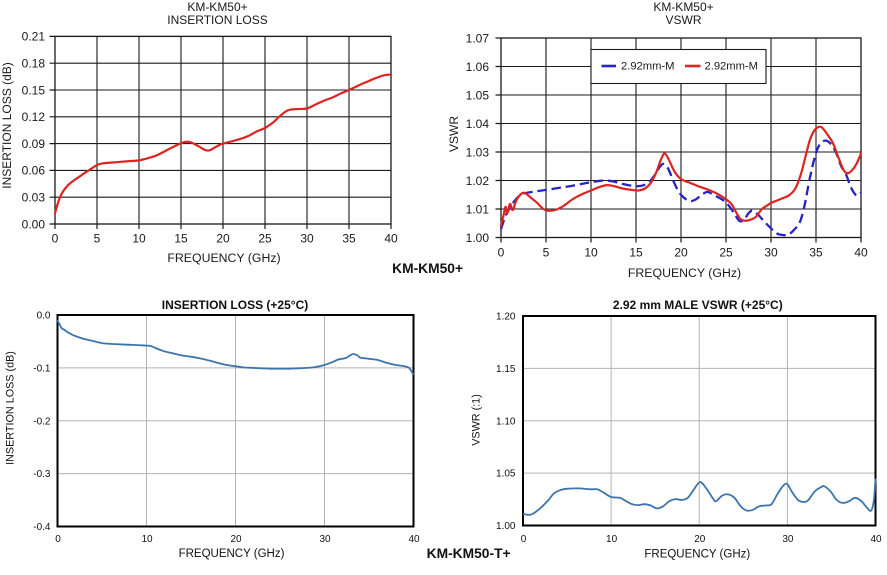 The image size is (887, 575). I want to click on svg-text: 0.03, so click(34, 198).